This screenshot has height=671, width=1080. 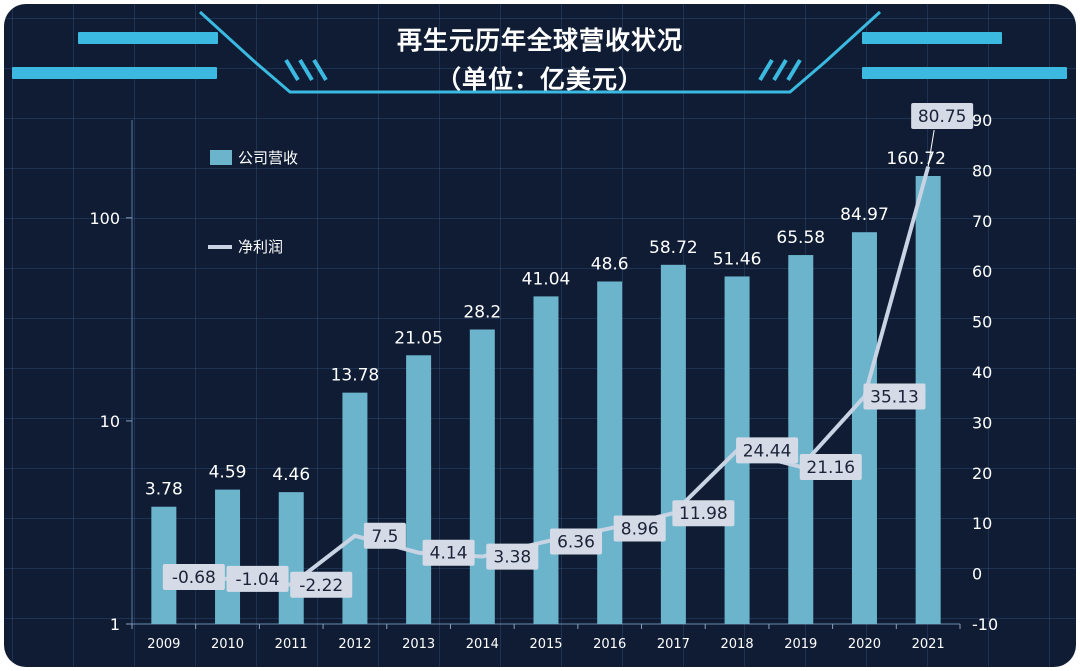 I want to click on x-axis-tick-label: 2019, so click(x=800, y=644).